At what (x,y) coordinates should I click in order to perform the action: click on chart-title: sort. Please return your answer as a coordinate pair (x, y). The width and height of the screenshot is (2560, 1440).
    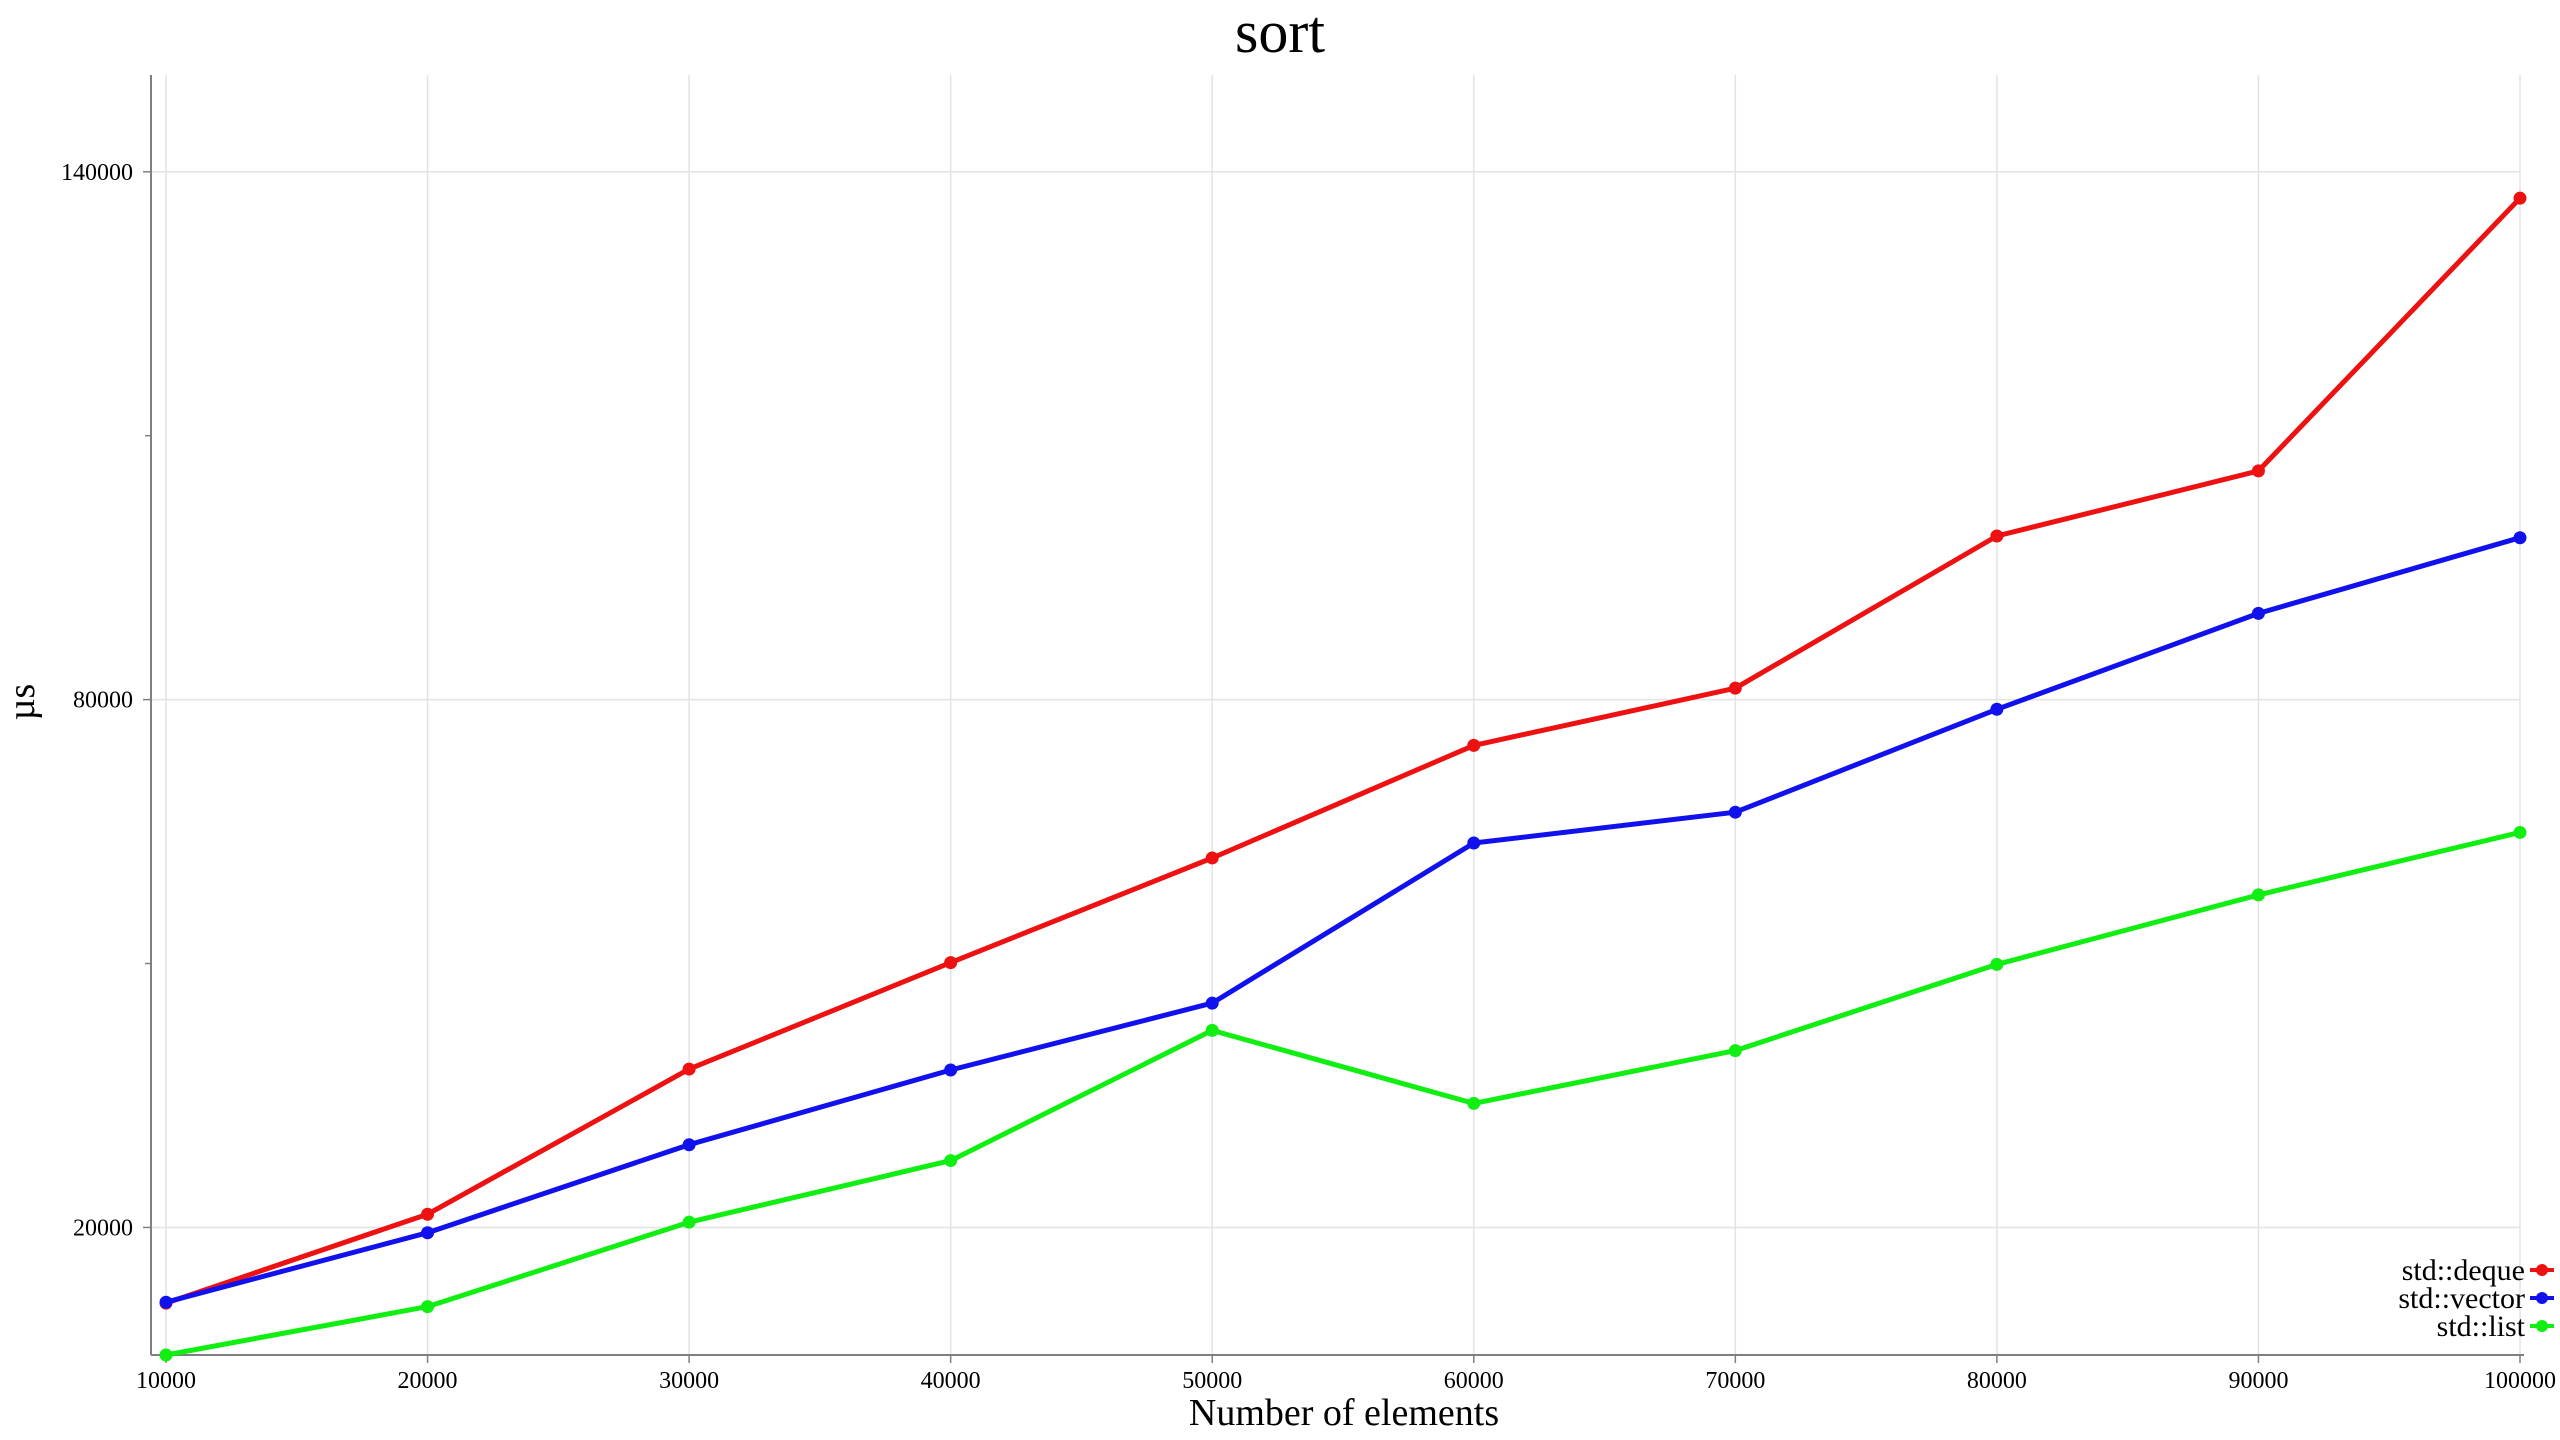
    Looking at the image, I should click on (1280, 32).